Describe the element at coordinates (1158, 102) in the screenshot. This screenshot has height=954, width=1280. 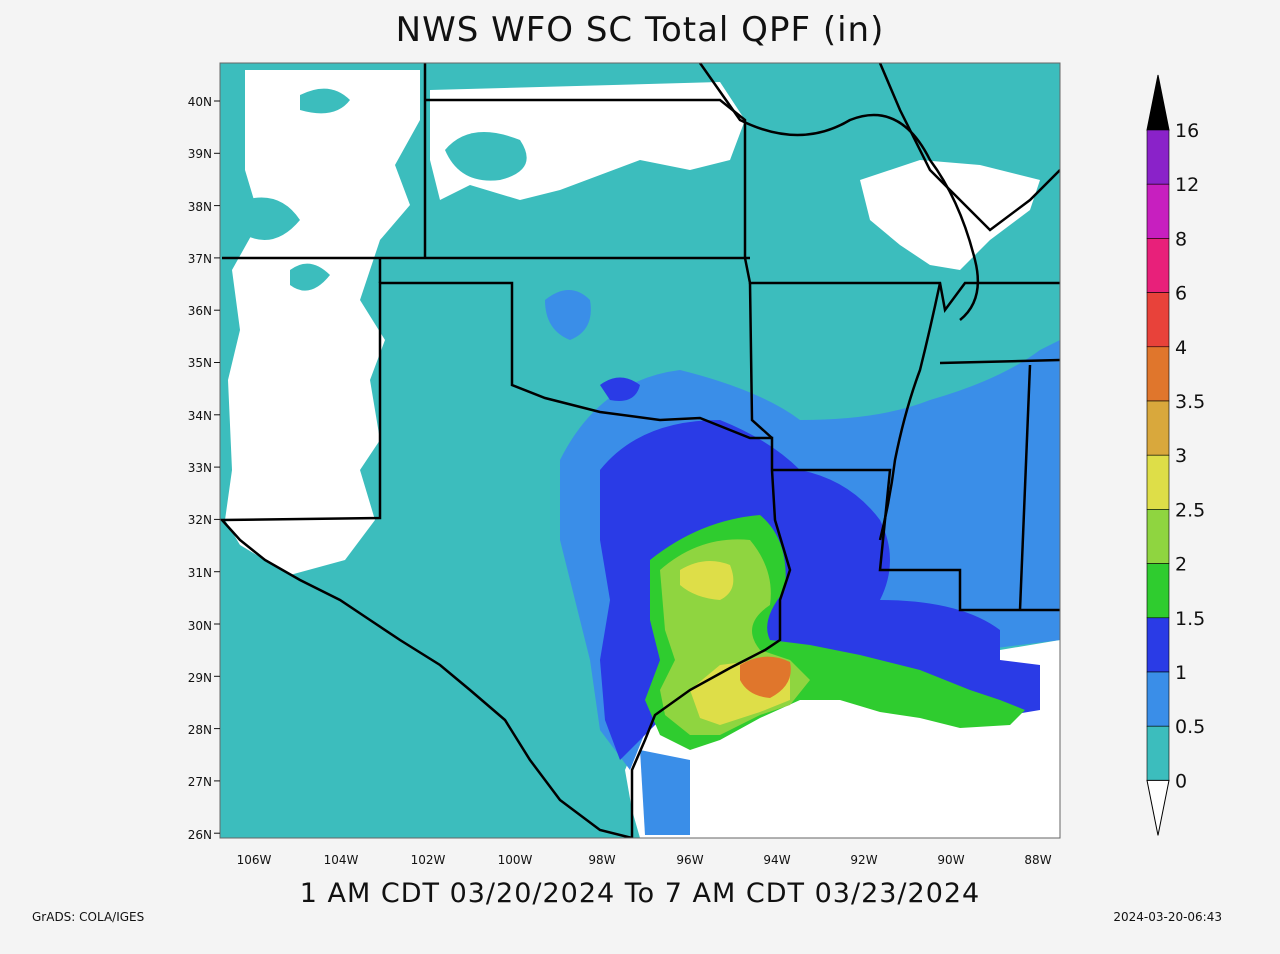
I see `colorbar-max-arrow` at that location.